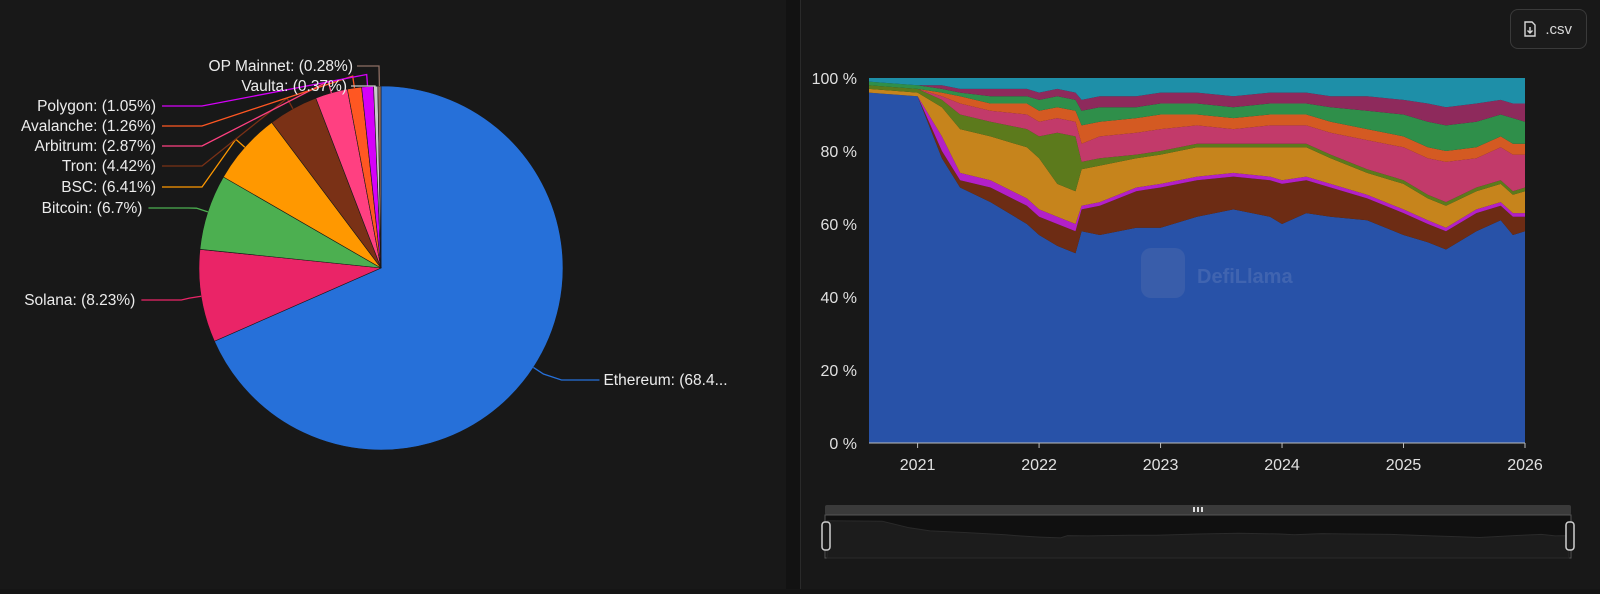  What do you see at coordinates (294, 86) in the screenshot?
I see `pie-label-vaulta: Vaulta: (0.37%)` at bounding box center [294, 86].